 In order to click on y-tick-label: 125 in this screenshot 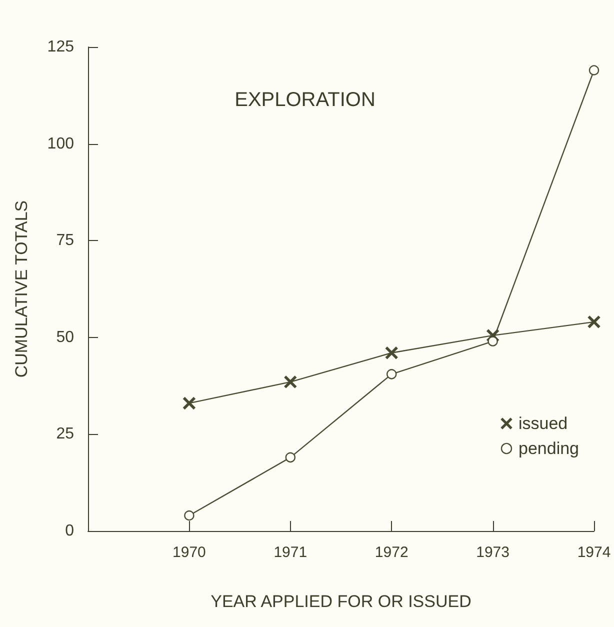, I will do `click(60, 47)`.